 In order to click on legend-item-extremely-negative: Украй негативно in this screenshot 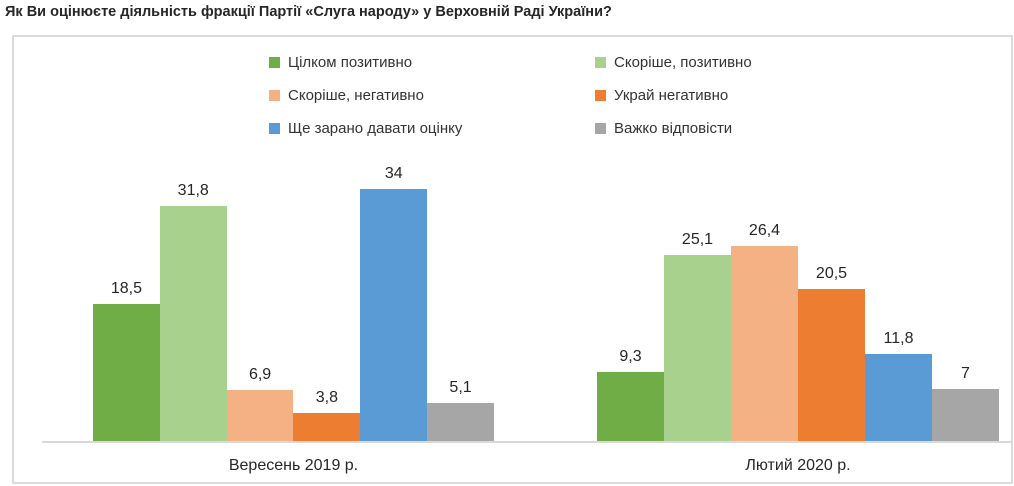, I will do `click(673, 95)`.